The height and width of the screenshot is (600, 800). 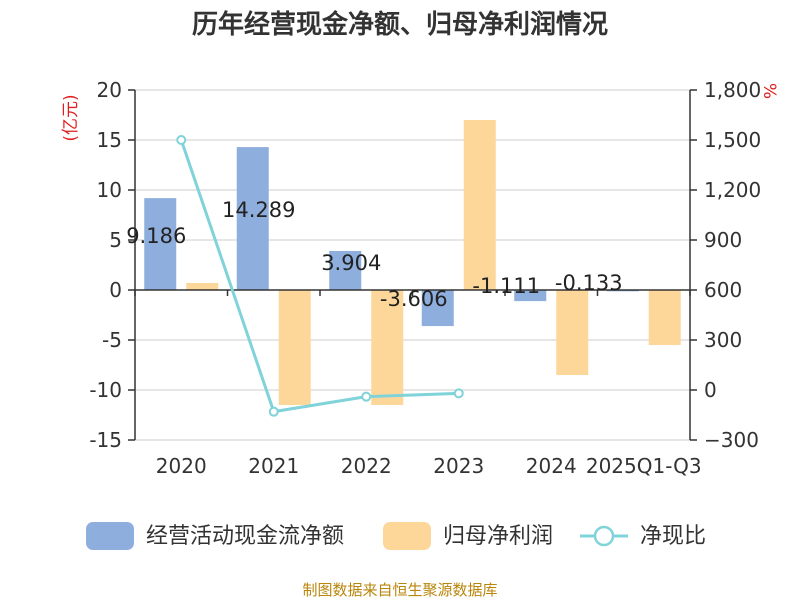 I want to click on netprofit-bar-2022, so click(x=387, y=347).